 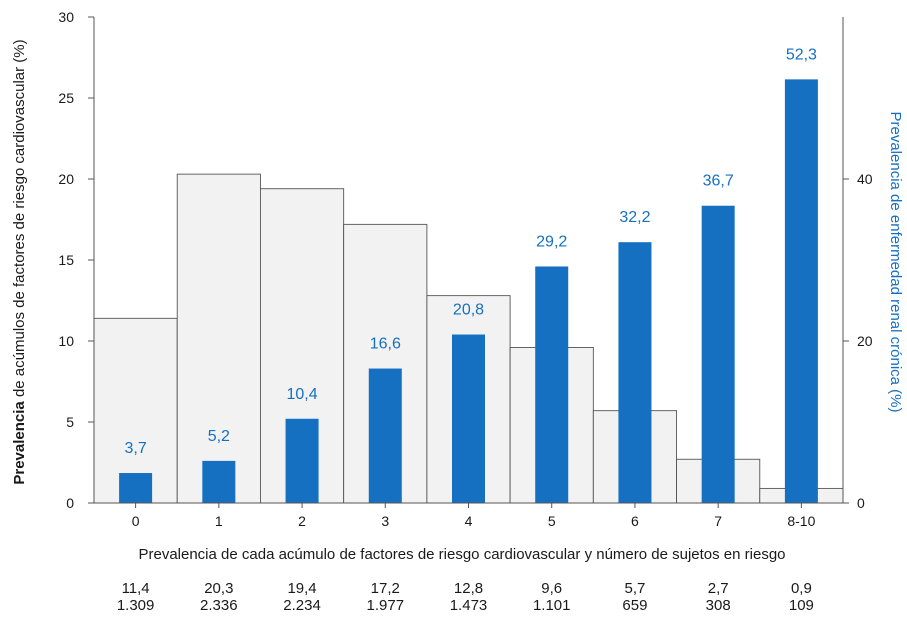 What do you see at coordinates (718, 521) in the screenshot?
I see `x-tick-label-7: 7` at bounding box center [718, 521].